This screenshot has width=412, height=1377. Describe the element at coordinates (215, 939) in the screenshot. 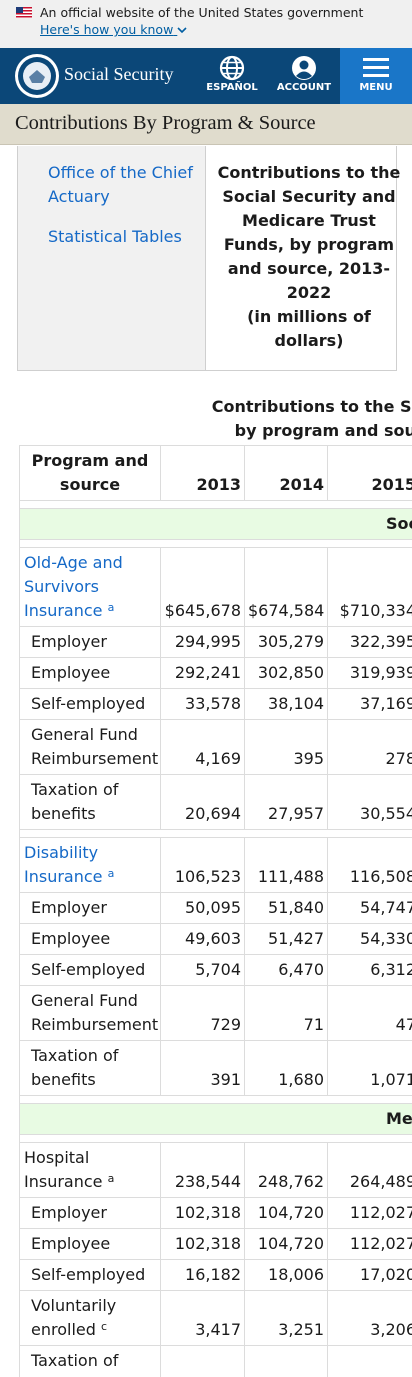

I see `source-row: Employee 49,603 51,427 54,330` at that location.